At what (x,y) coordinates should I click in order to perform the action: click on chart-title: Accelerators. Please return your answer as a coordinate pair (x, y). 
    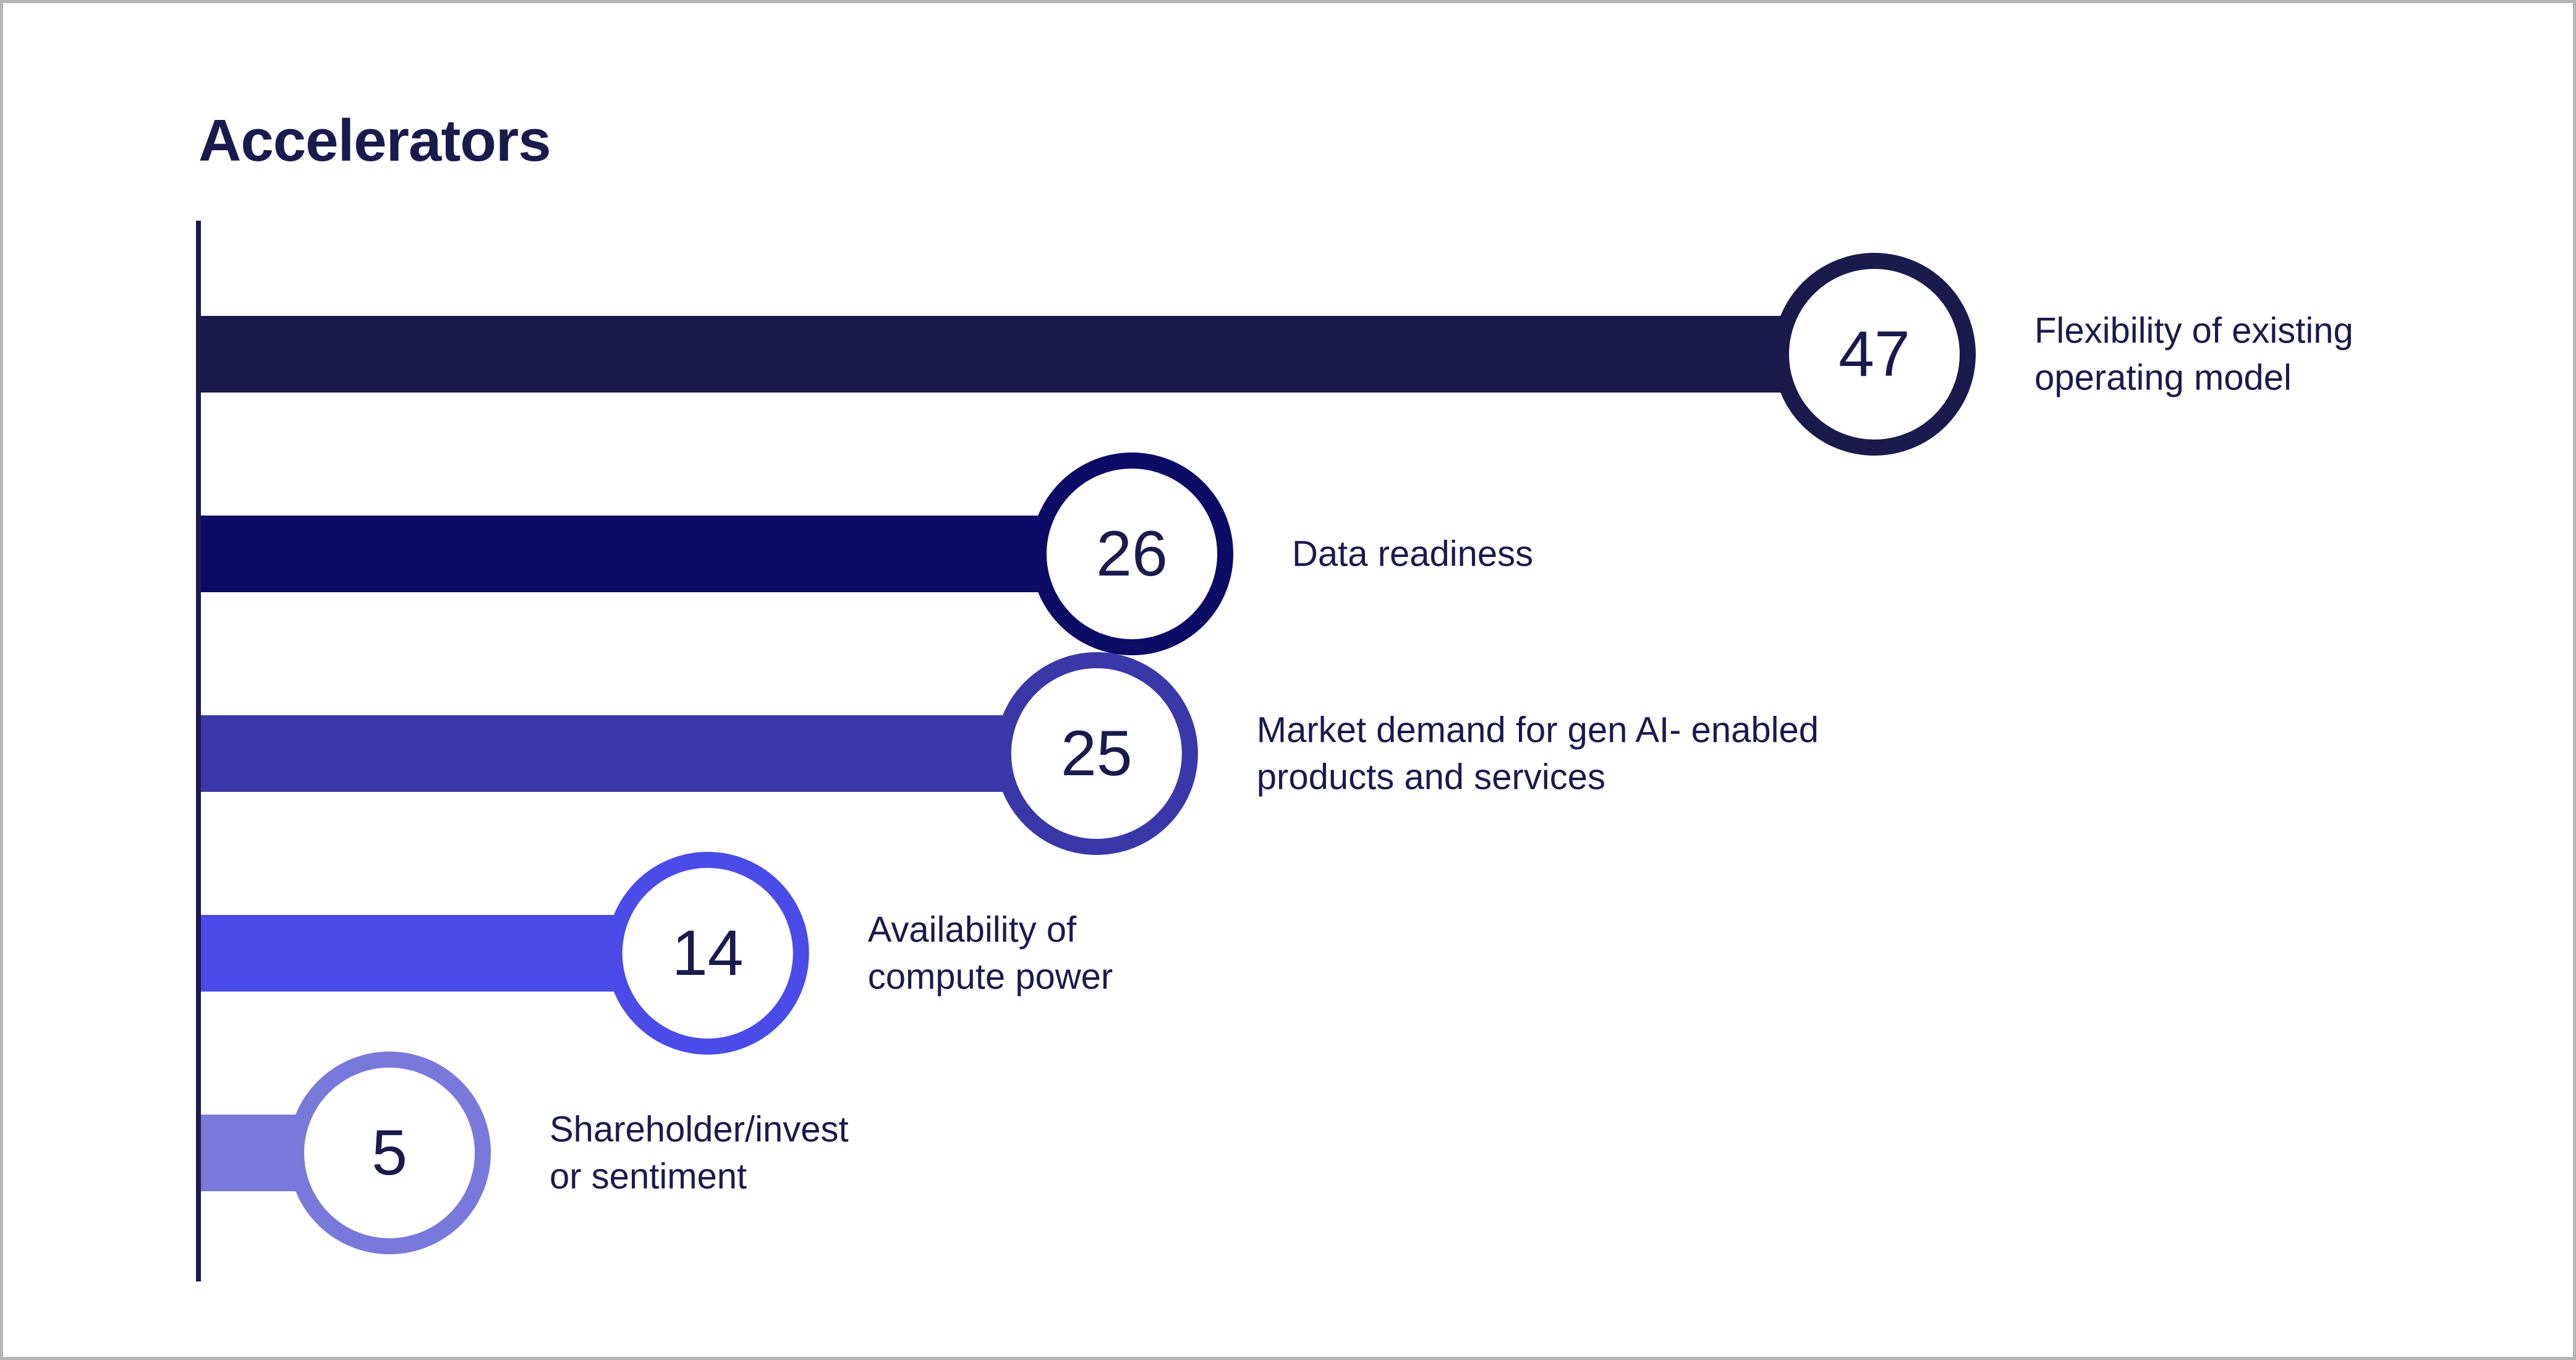
    Looking at the image, I should click on (374, 141).